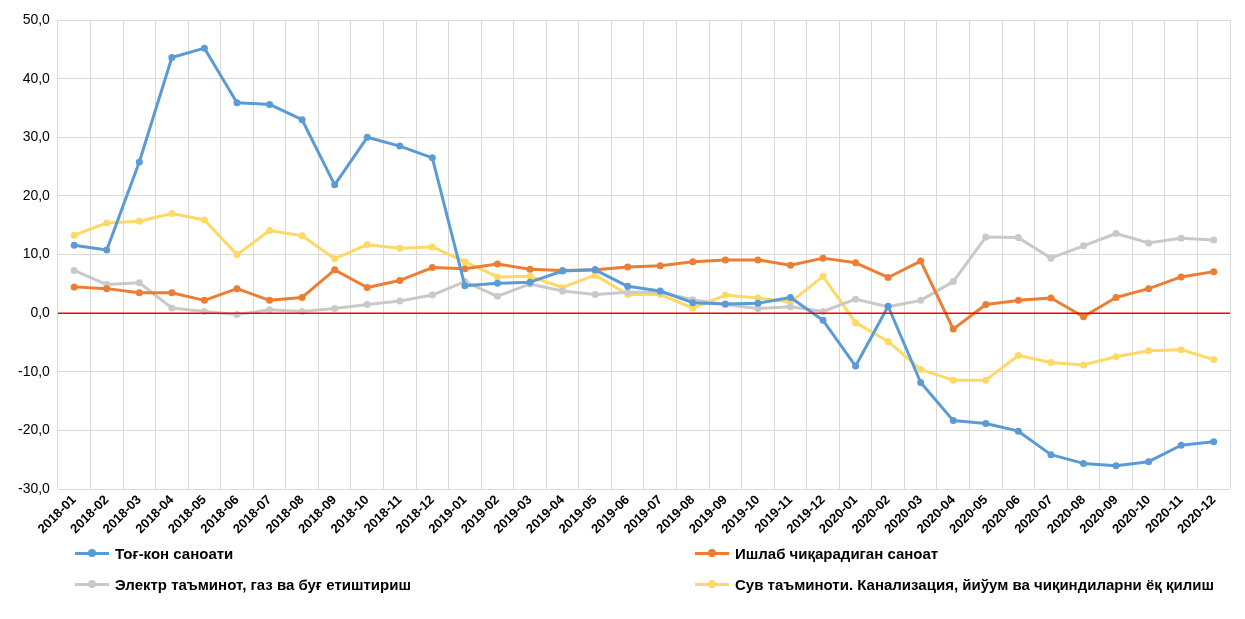 The height and width of the screenshot is (619, 1245). I want to click on legend-label: Сув таъминоти. Канализация, йиўум ва чиқиндиларни ёқ қилиш, so click(974, 584).